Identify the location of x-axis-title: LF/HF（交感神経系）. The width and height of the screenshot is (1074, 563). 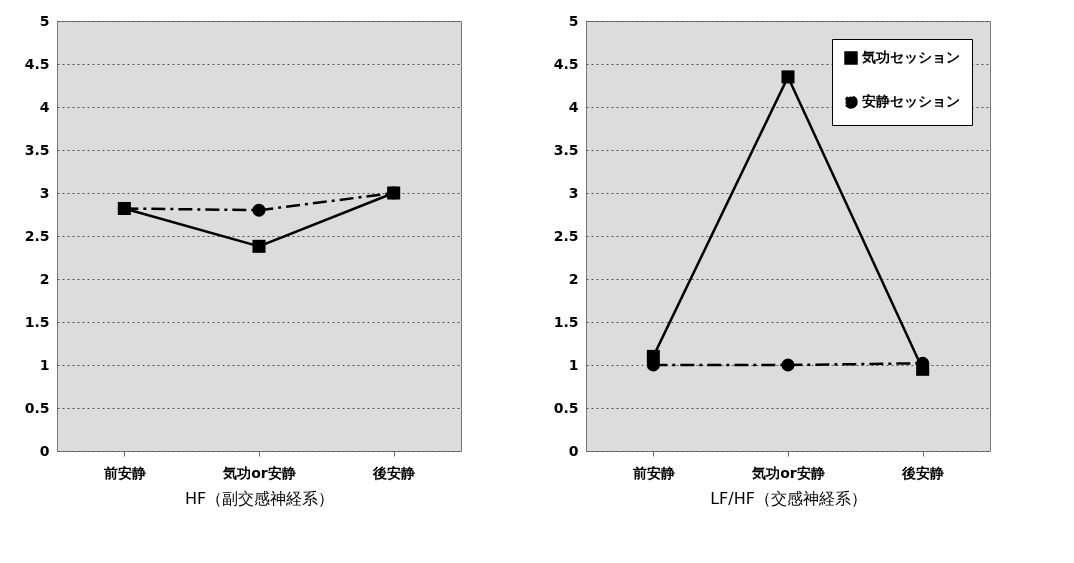
(788, 498).